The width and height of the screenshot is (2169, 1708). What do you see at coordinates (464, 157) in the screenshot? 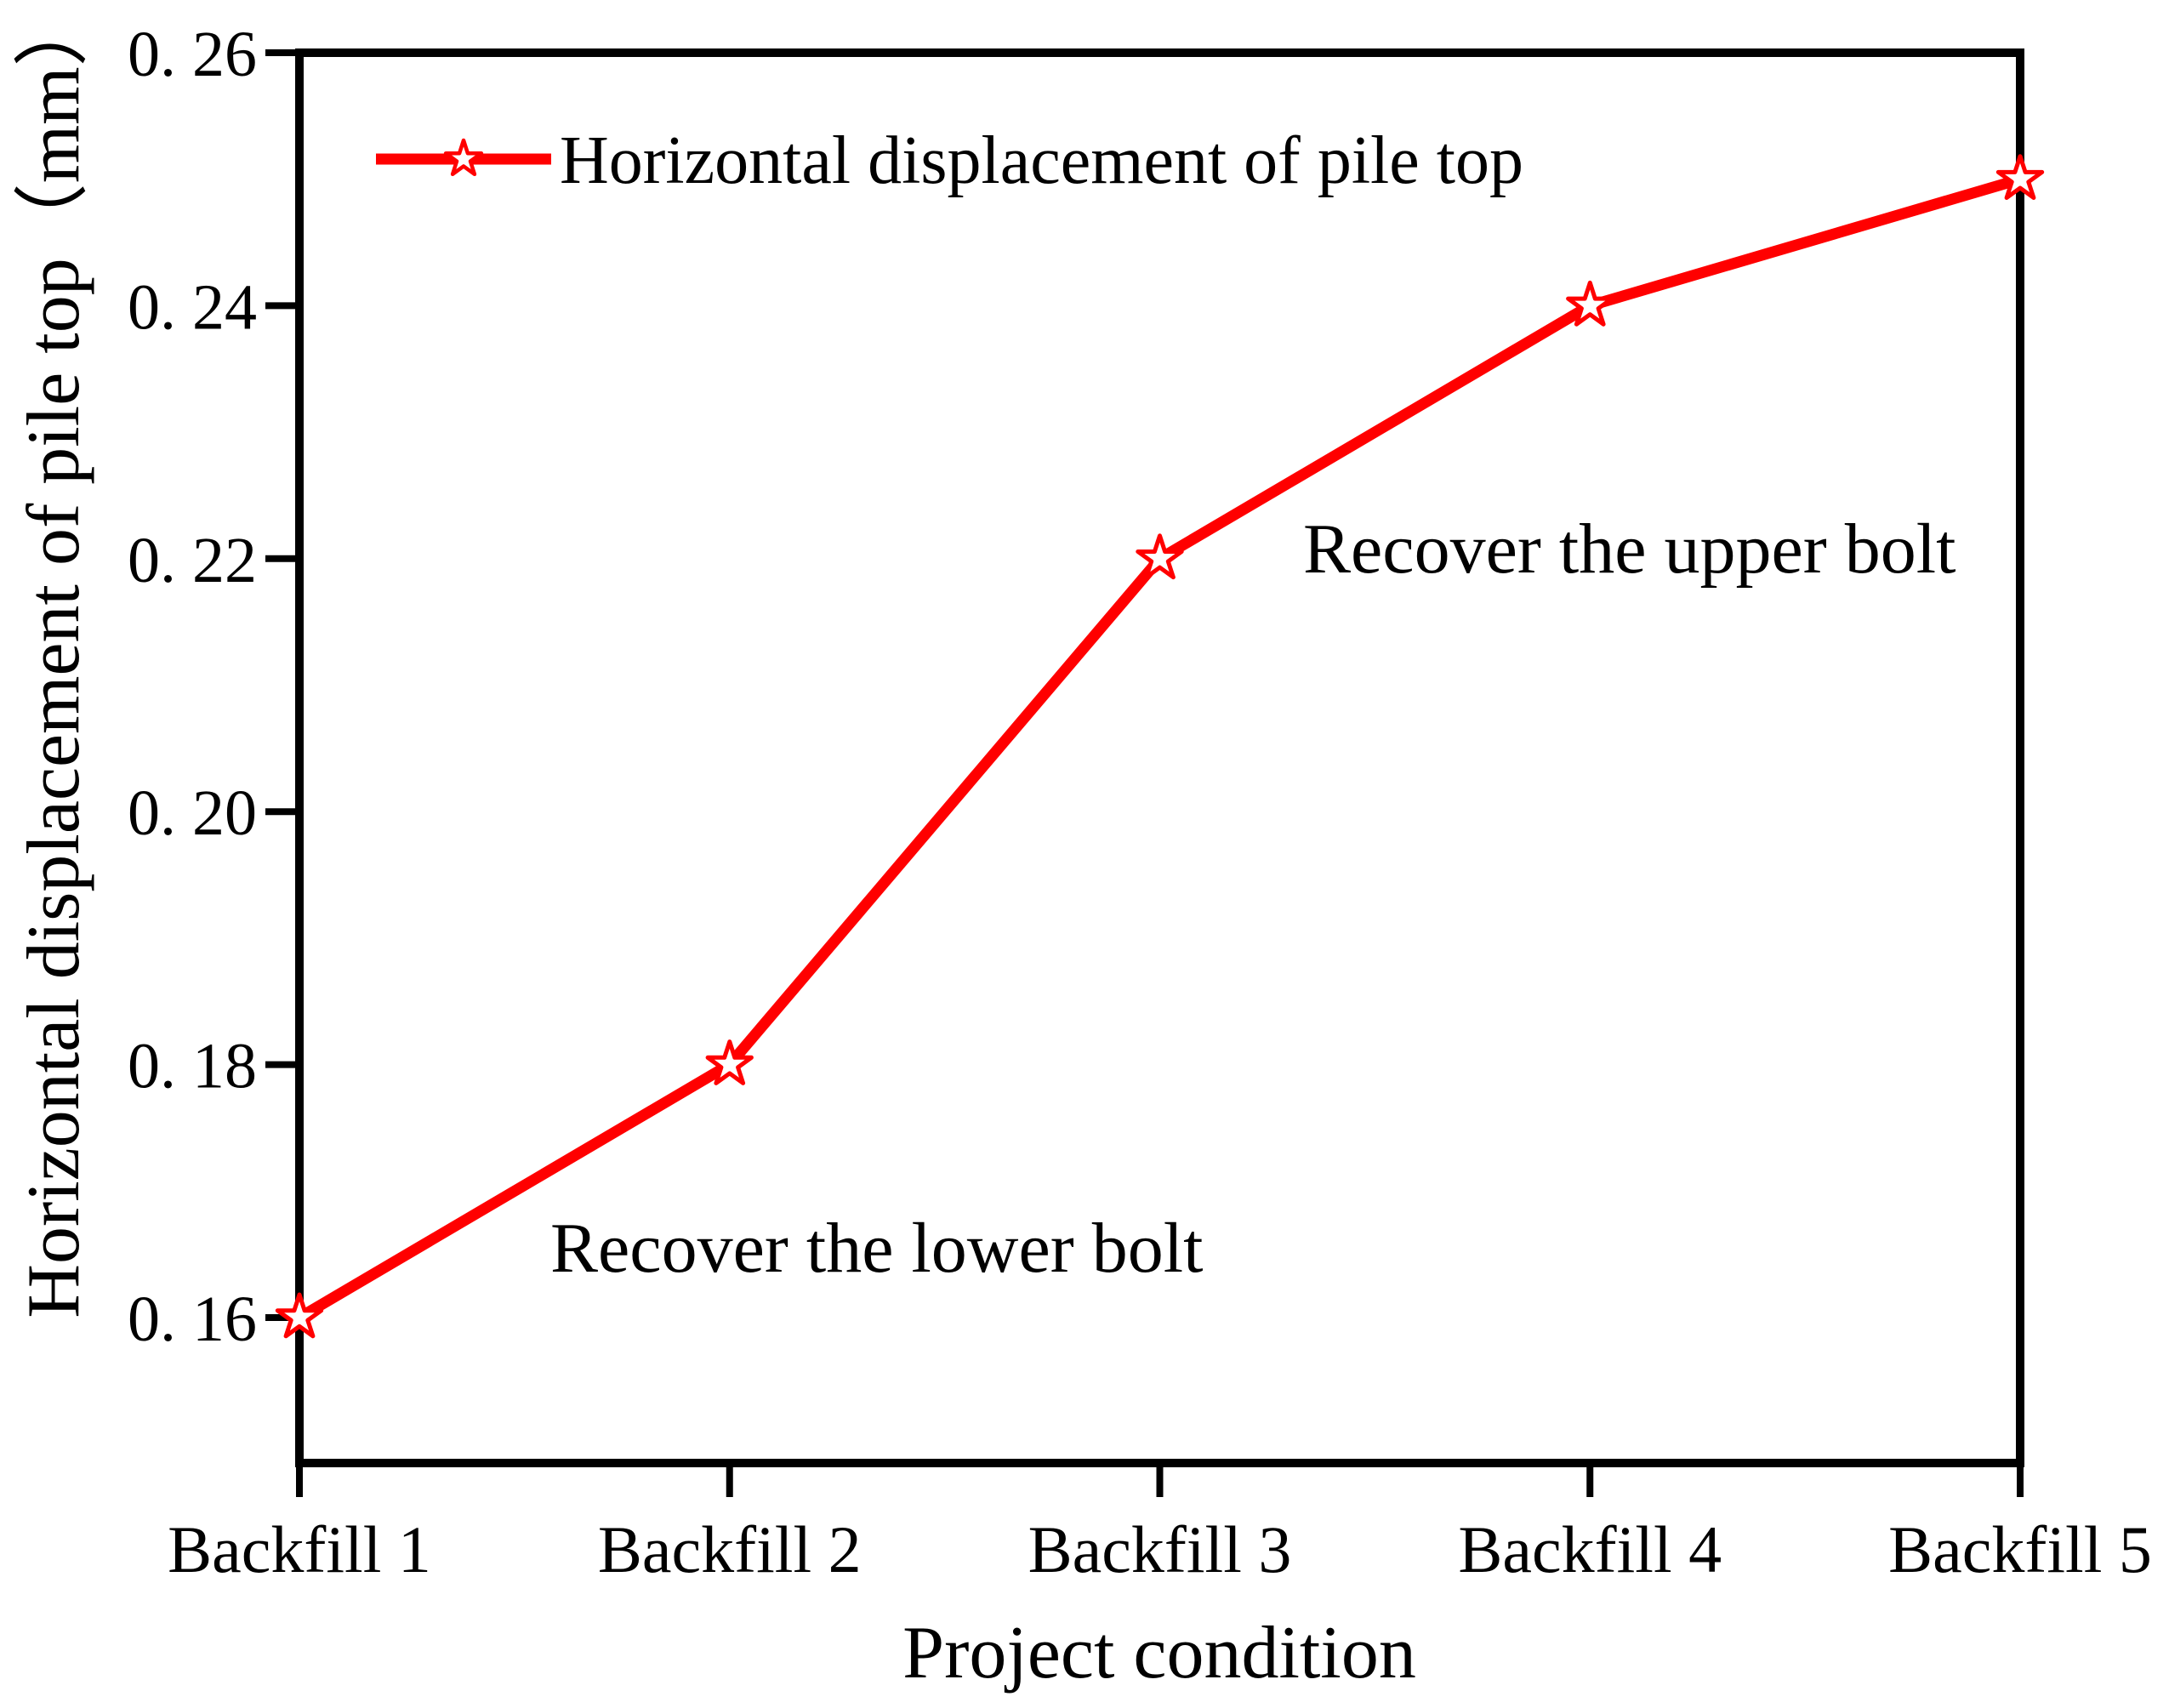
I see `legend-star-icon` at bounding box center [464, 157].